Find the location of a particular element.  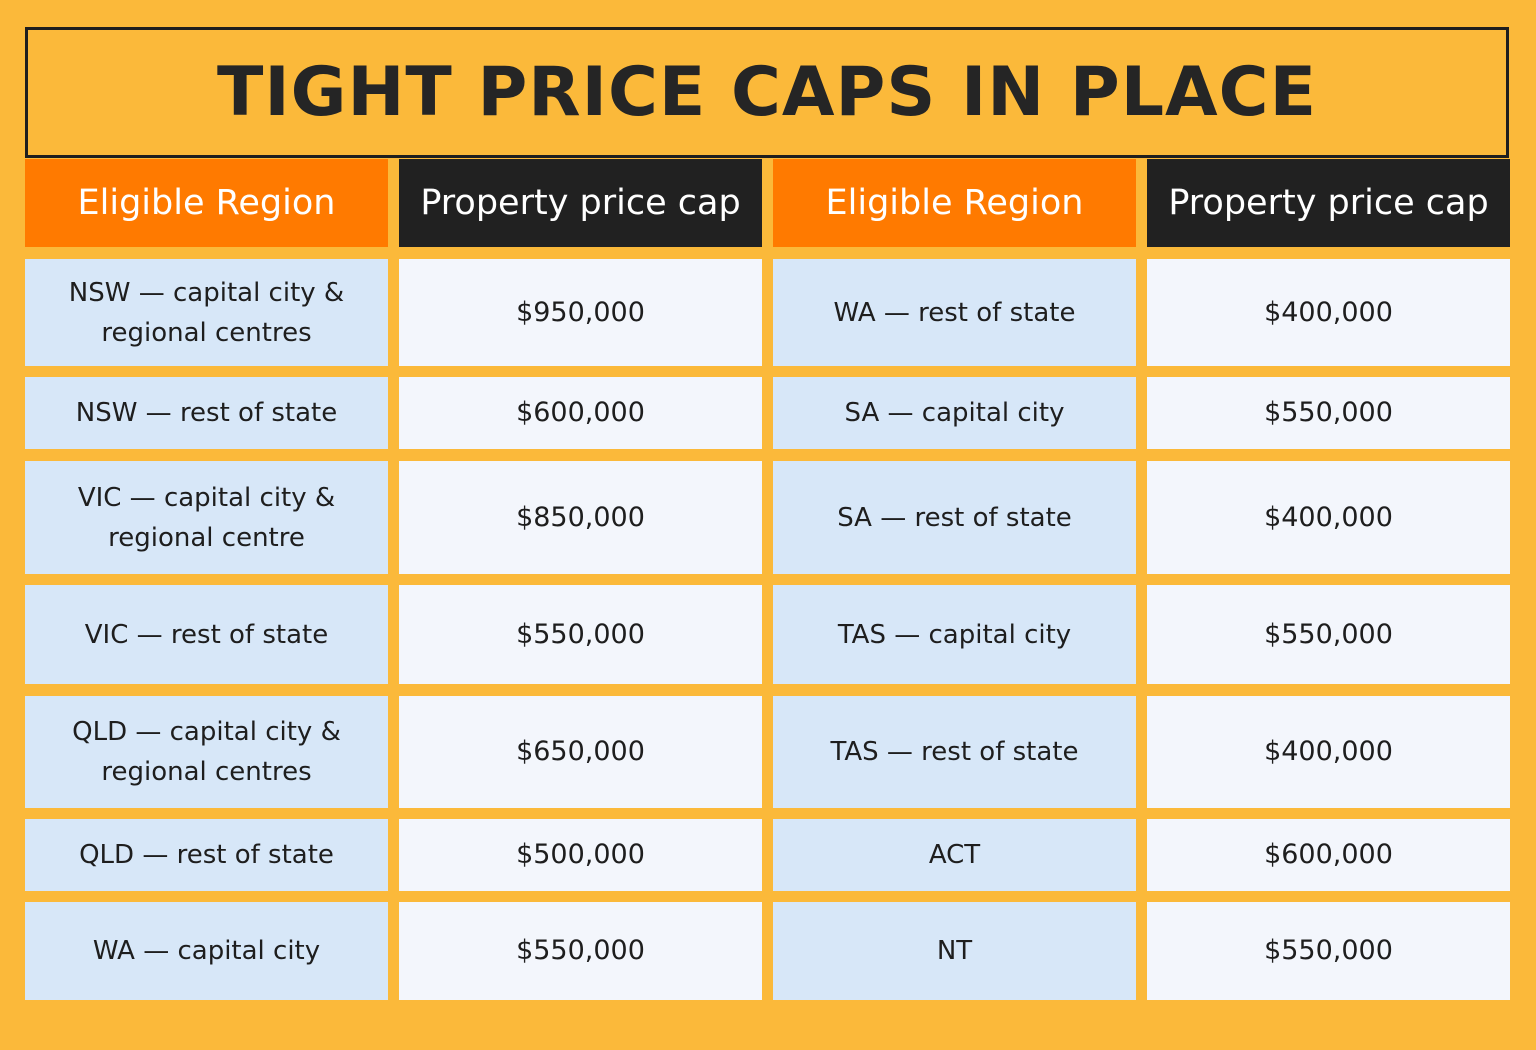

table-cell-region: SA — rest of state is located at coordinates (954, 517).